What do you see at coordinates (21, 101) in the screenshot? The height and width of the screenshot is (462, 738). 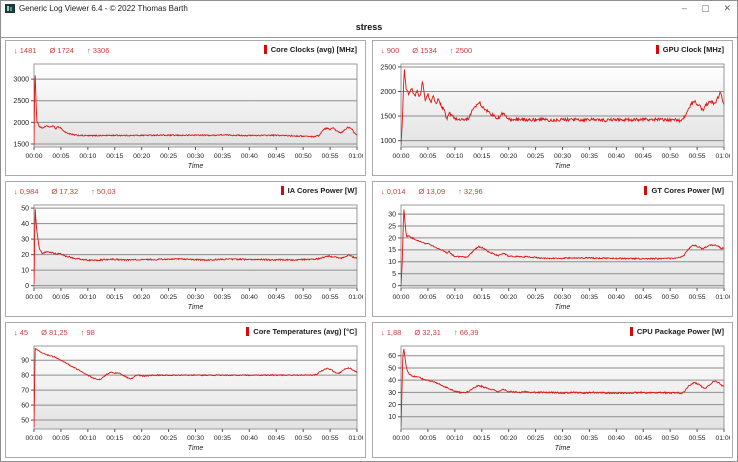 I see `svg-text: 2500` at bounding box center [21, 101].